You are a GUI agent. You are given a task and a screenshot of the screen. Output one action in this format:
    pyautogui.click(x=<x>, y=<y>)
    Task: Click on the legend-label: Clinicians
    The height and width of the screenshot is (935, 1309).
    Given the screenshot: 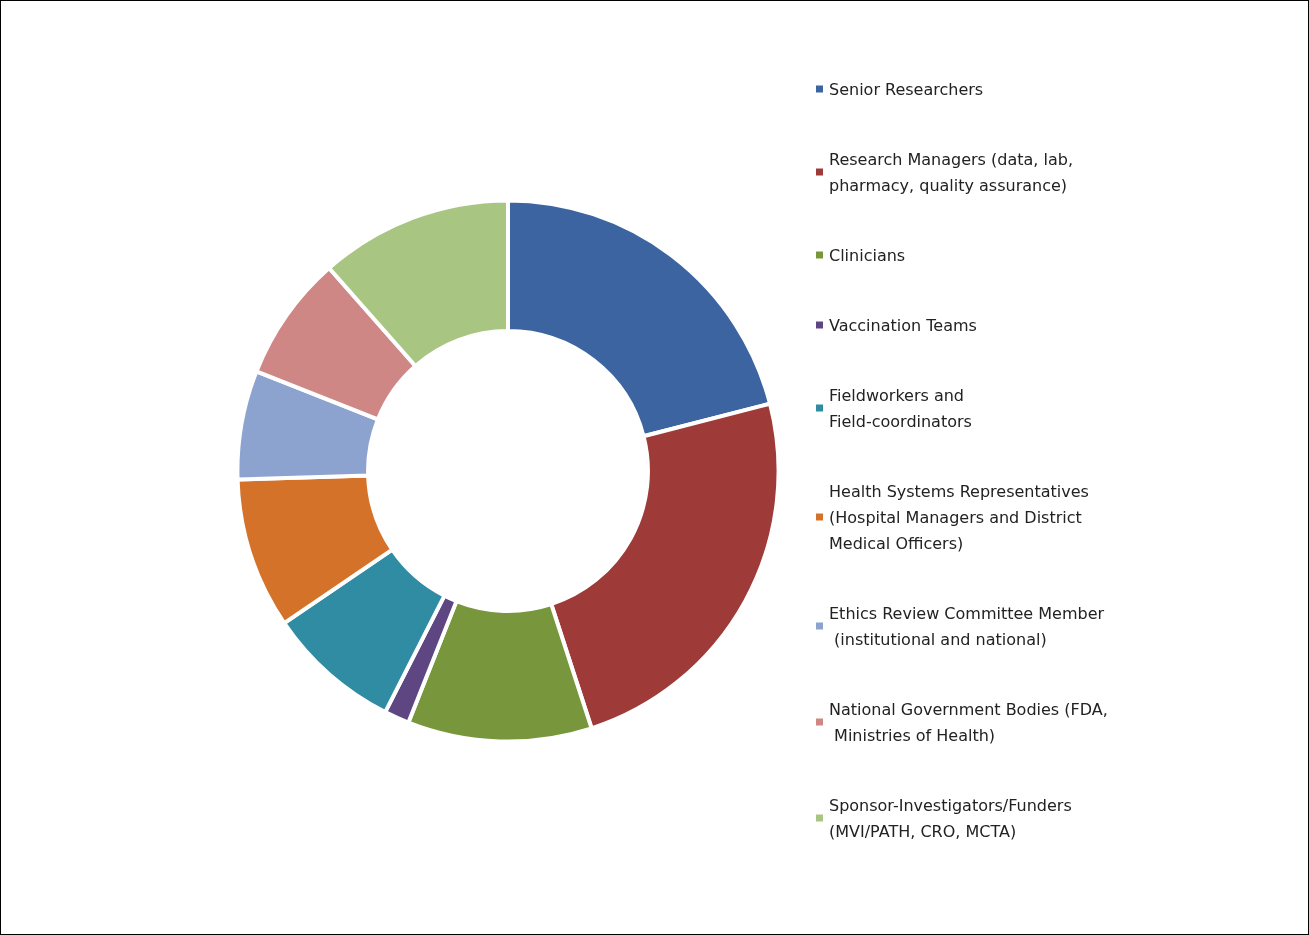 What is the action you would take?
    pyautogui.click(x=867, y=255)
    